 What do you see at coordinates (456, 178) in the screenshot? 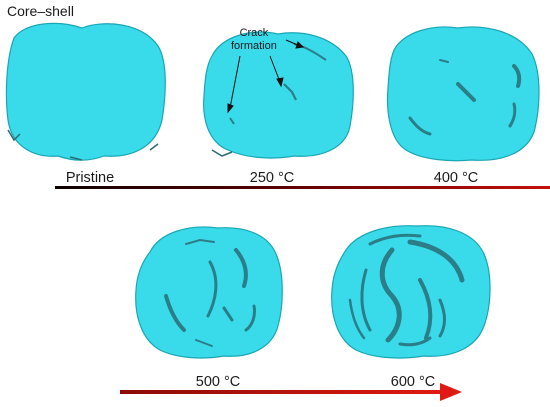
I see `label-400c: 400 °C` at bounding box center [456, 178].